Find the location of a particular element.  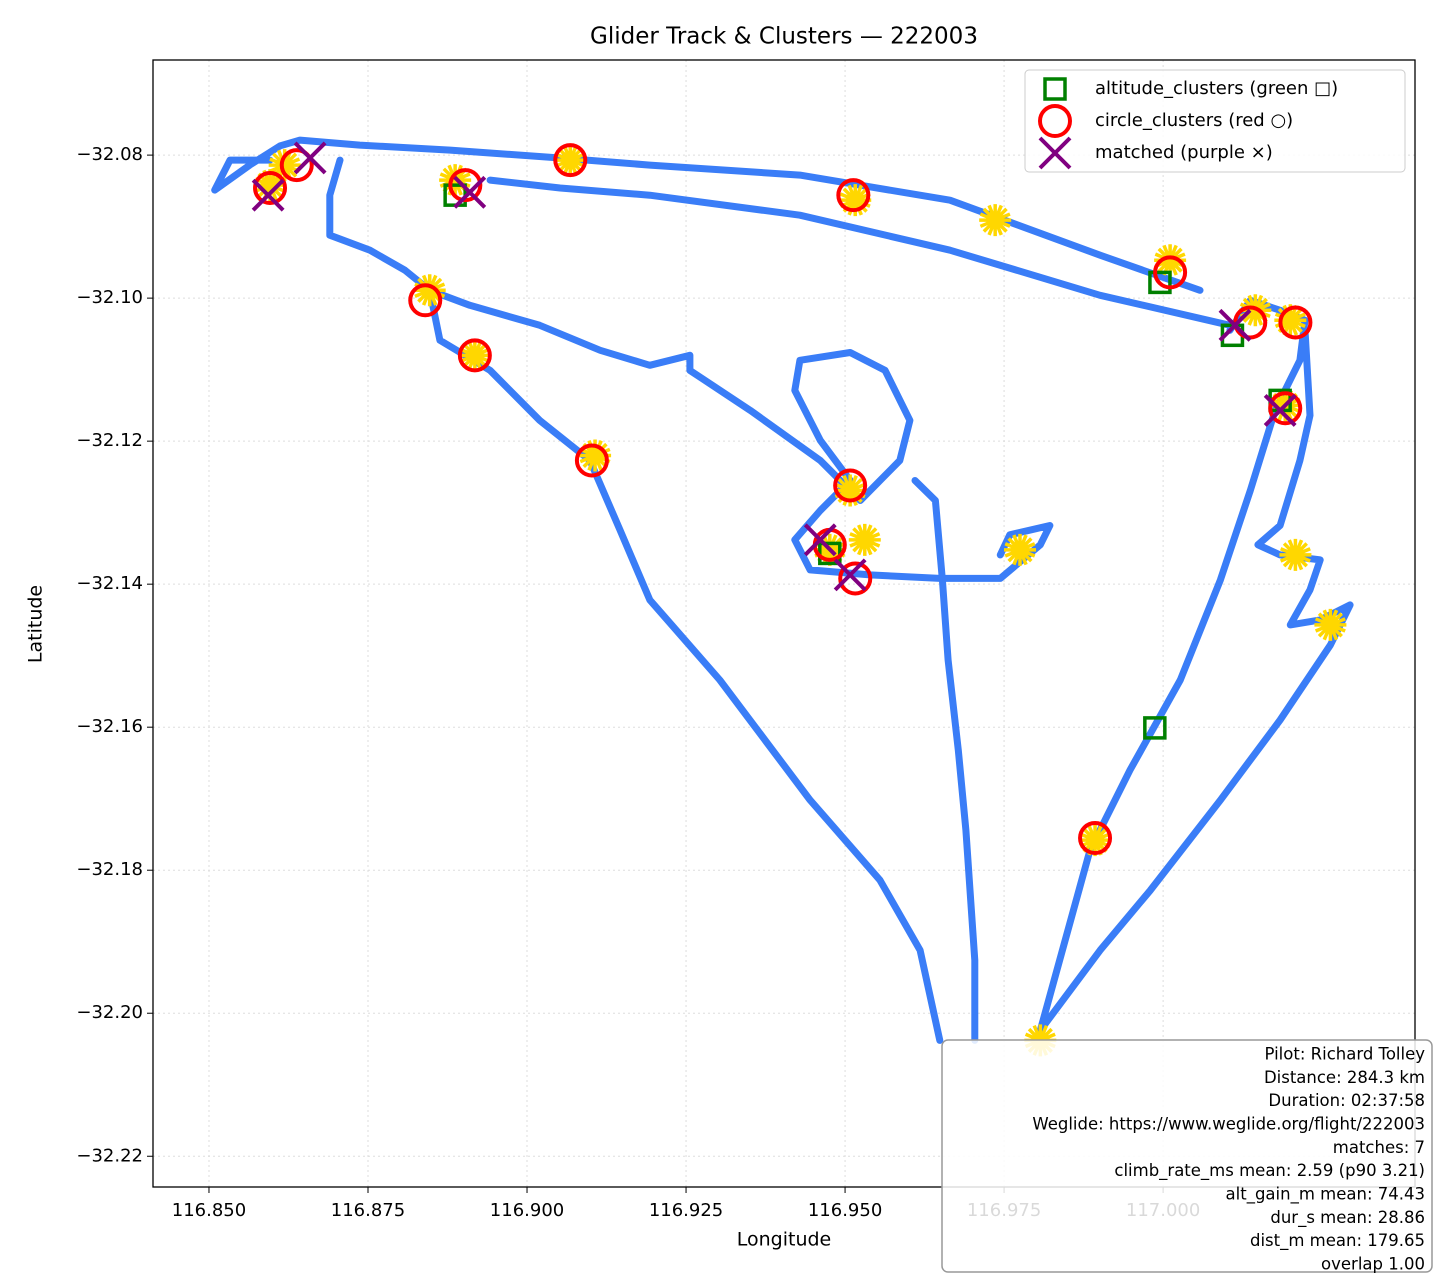

y-tick-label: −32.08 is located at coordinates (109, 154).